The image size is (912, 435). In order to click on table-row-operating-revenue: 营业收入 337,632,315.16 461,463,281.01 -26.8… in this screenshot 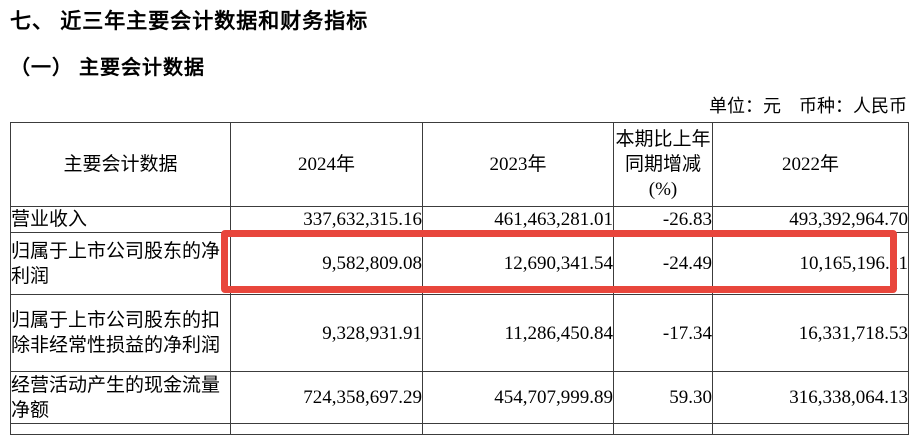, I will do `click(459, 219)`.